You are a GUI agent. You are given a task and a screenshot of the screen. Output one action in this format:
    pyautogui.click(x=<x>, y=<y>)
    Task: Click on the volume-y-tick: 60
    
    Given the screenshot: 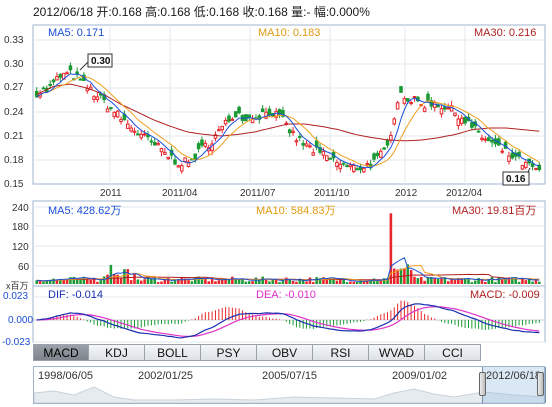 What is the action you would take?
    pyautogui.click(x=24, y=267)
    